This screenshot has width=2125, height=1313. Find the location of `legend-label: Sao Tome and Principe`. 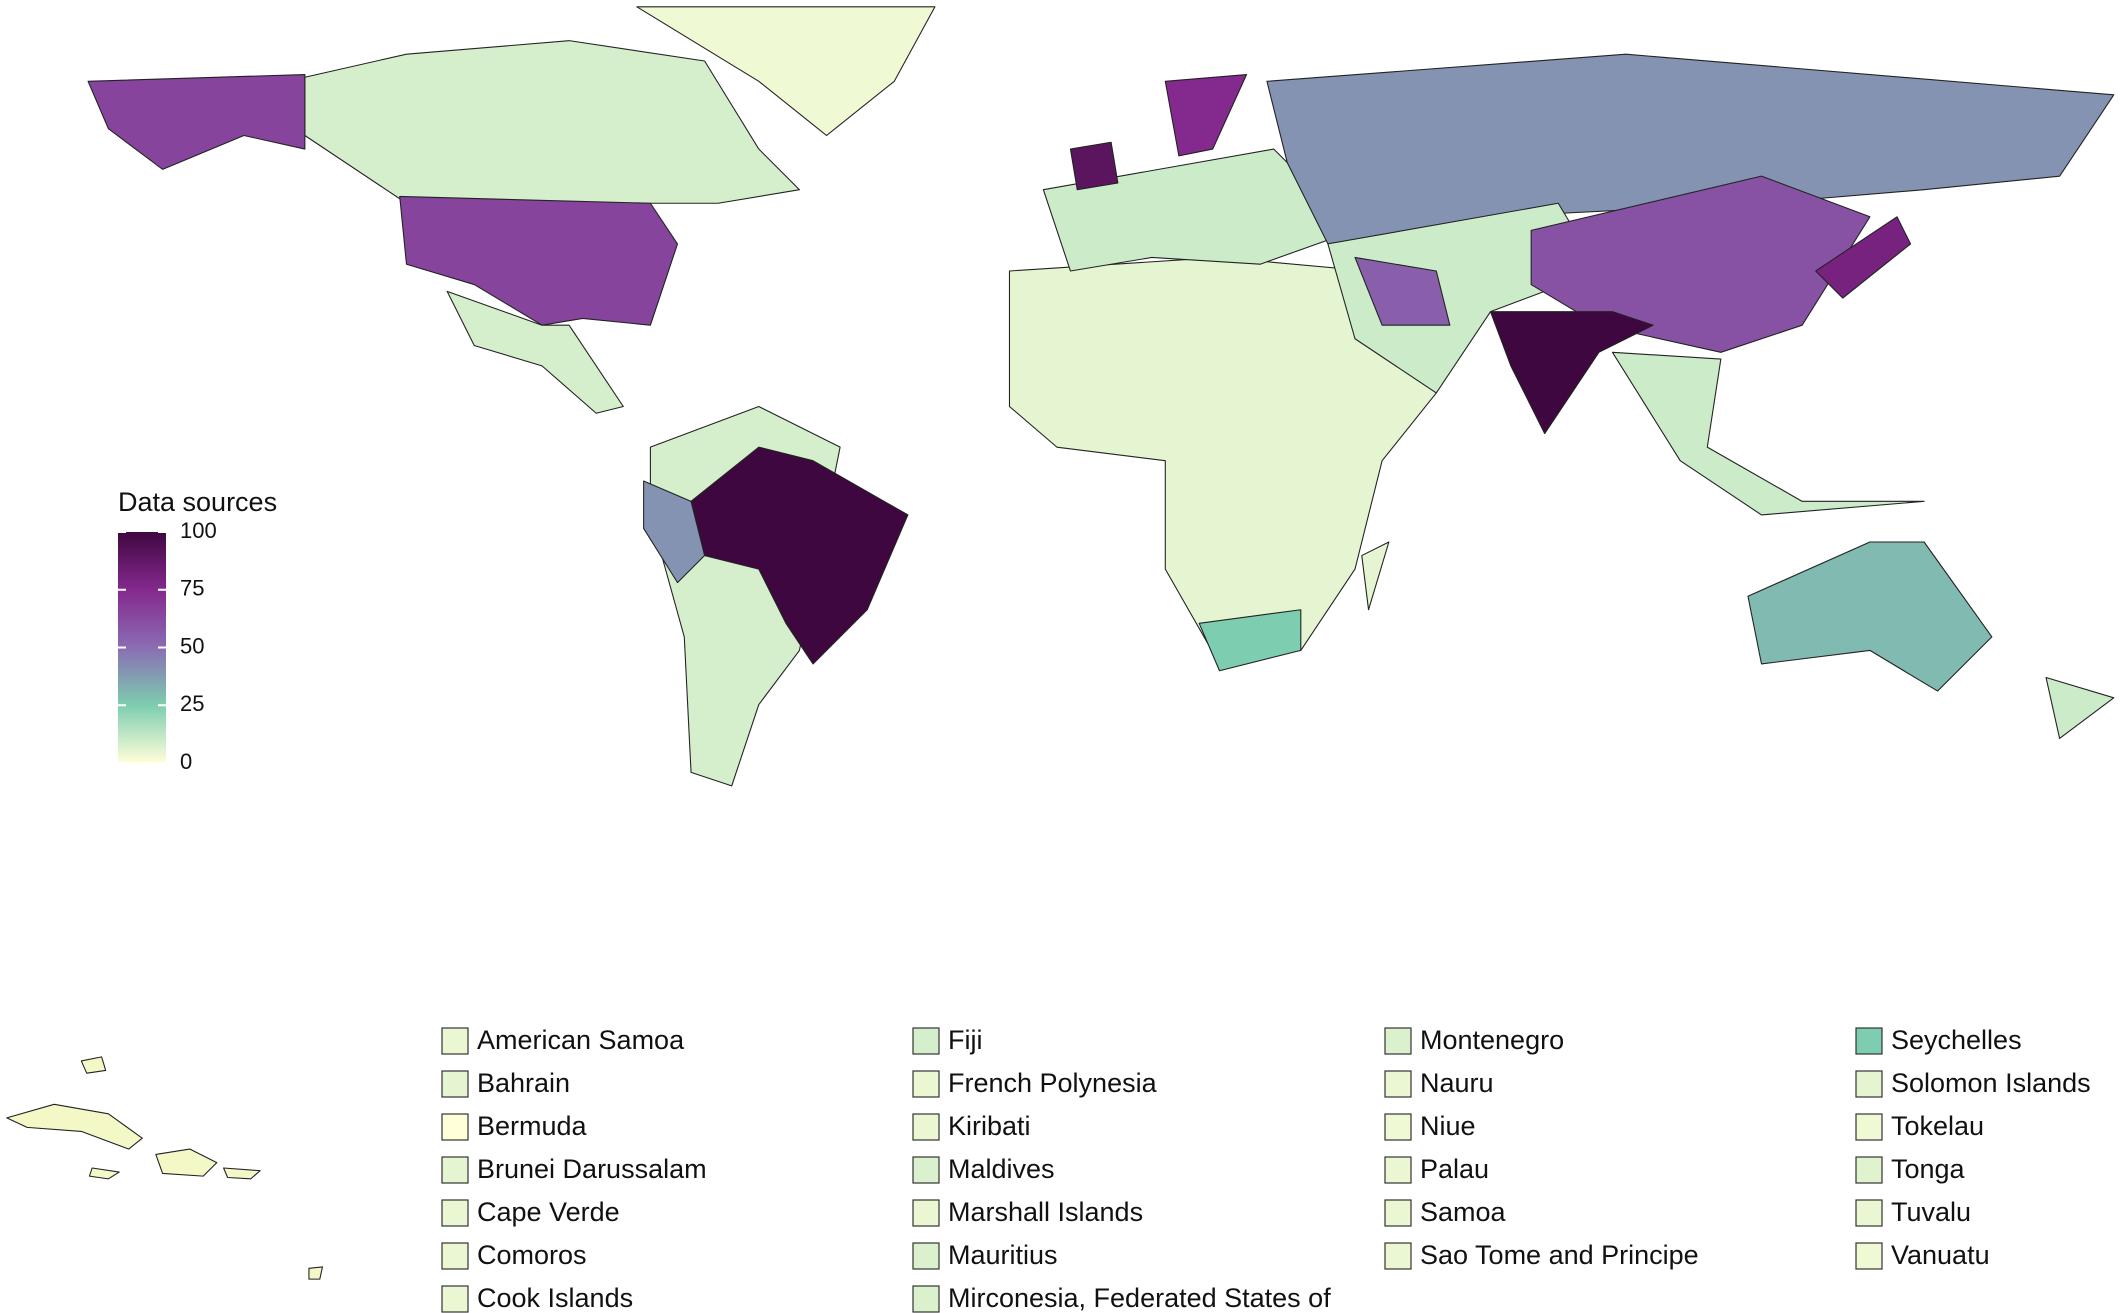

legend-label: Sao Tome and Principe is located at coordinates (1559, 1255).